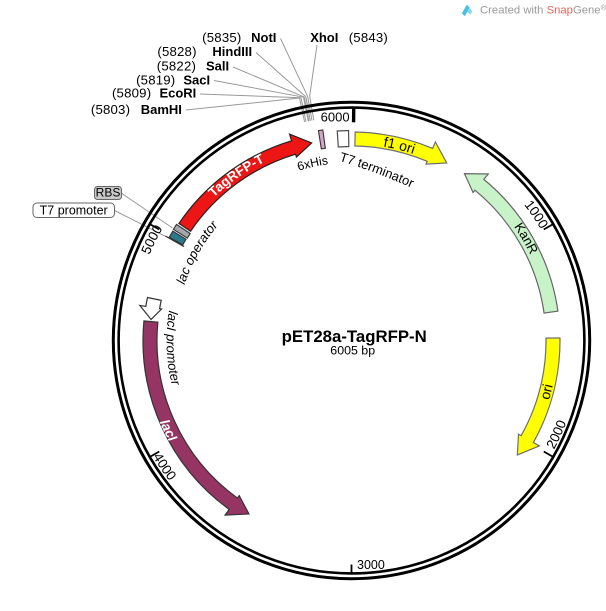  Describe the element at coordinates (543, 10) in the screenshot. I see `svg-text: Created with SnapGene®` at that location.